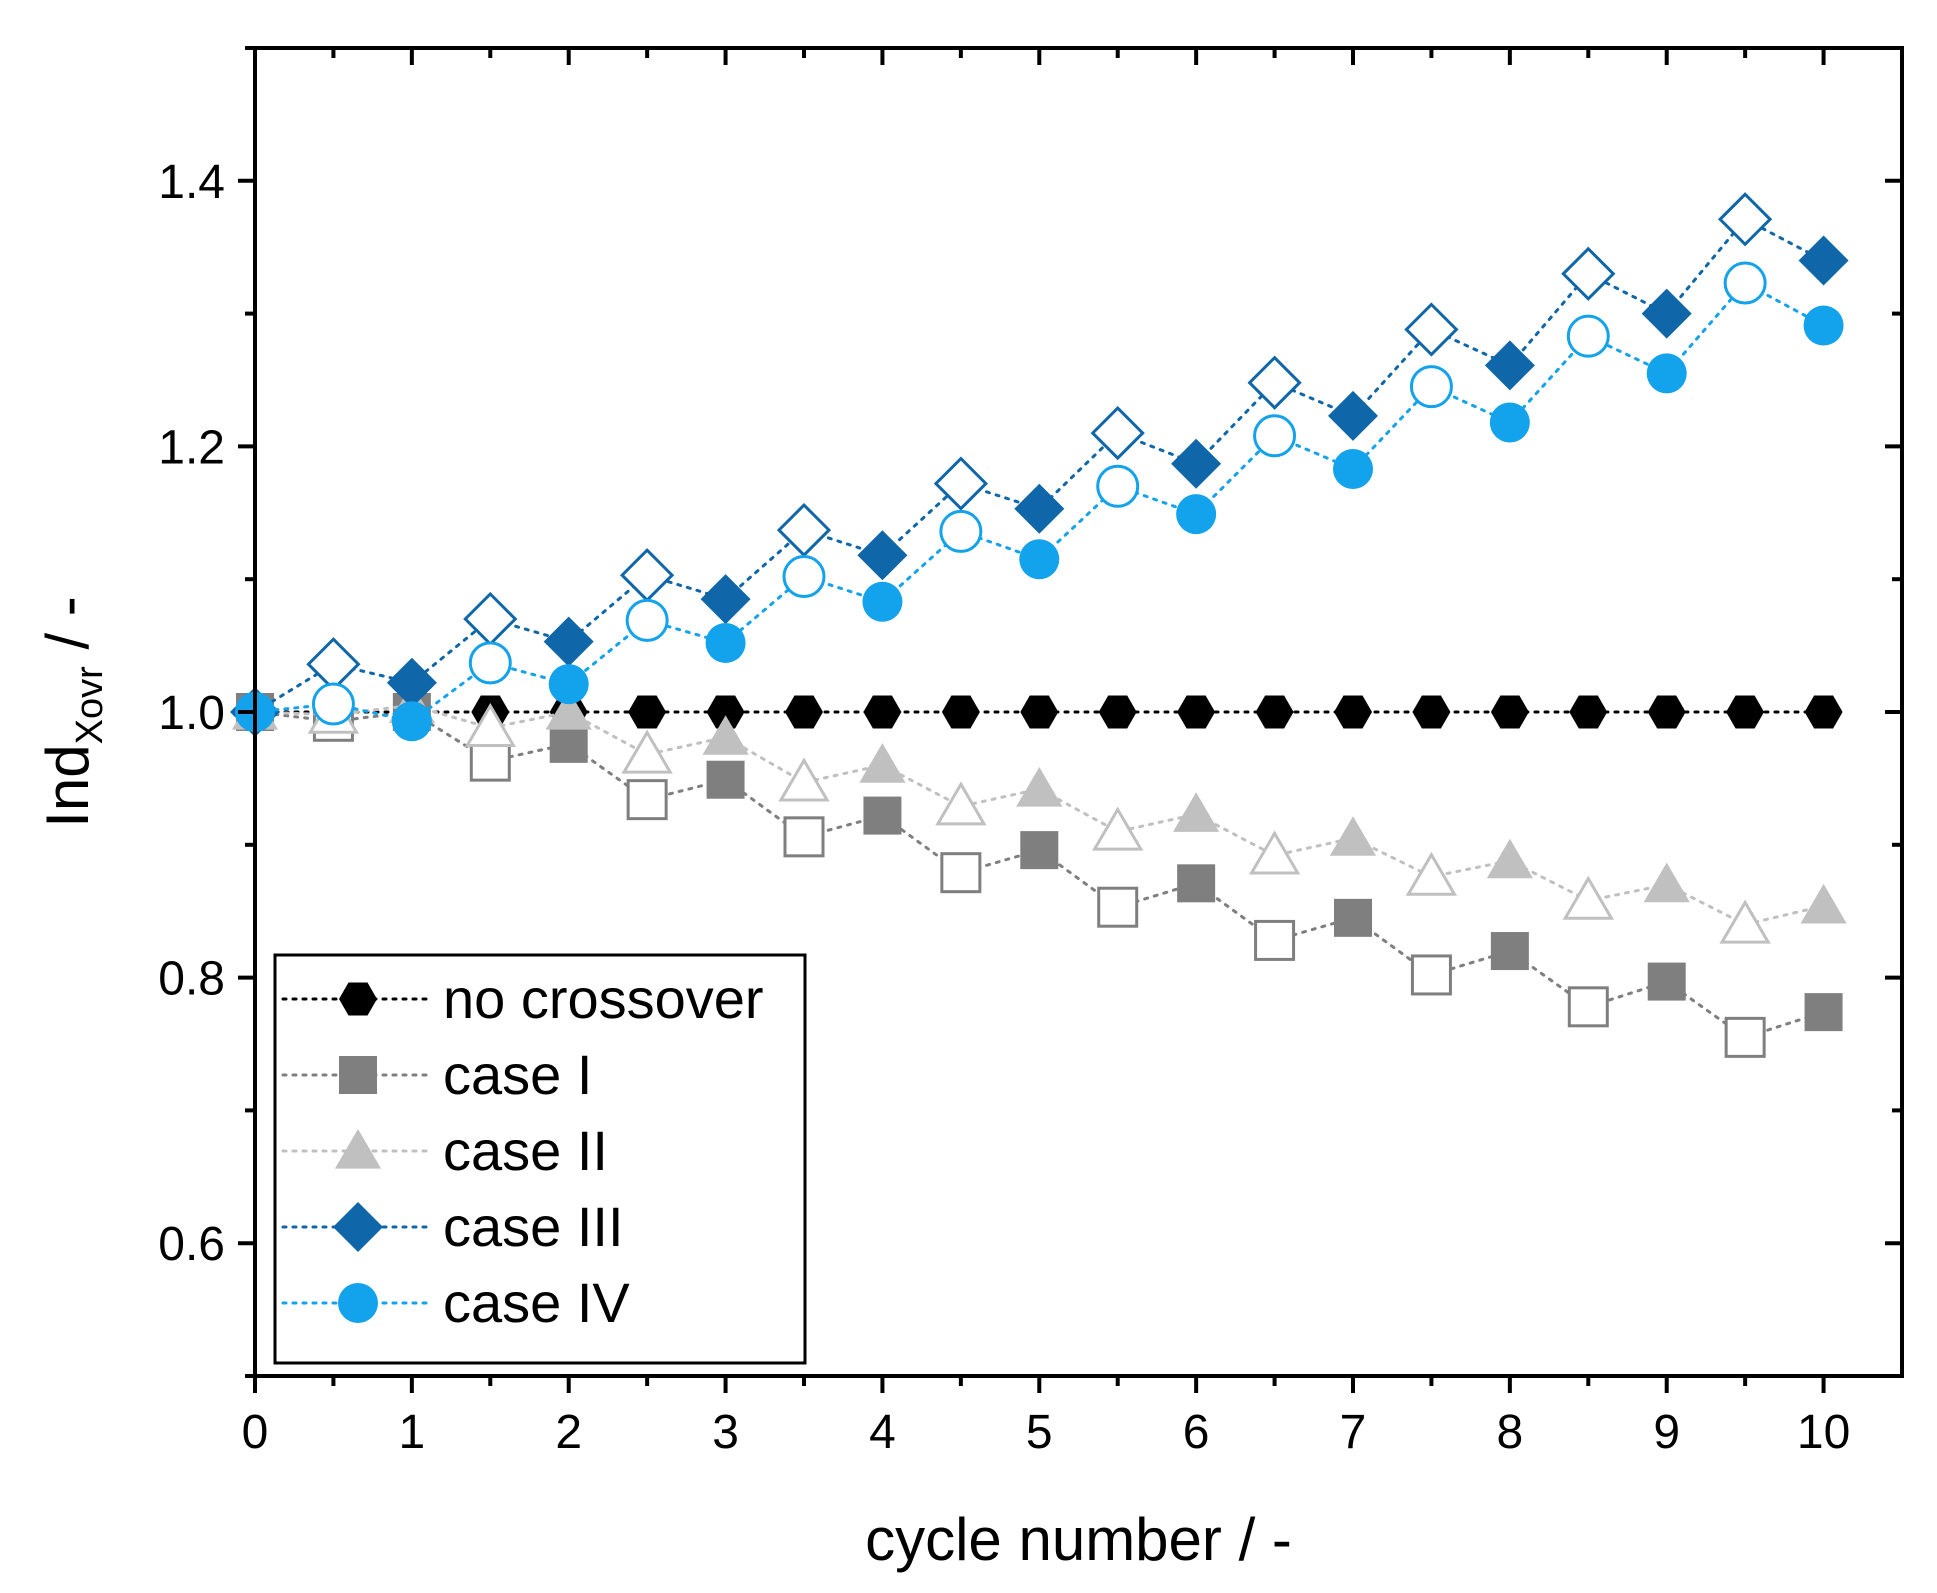 The image size is (1937, 1593). Describe the element at coordinates (191, 182) in the screenshot. I see `y-tick-label: 1.4` at that location.